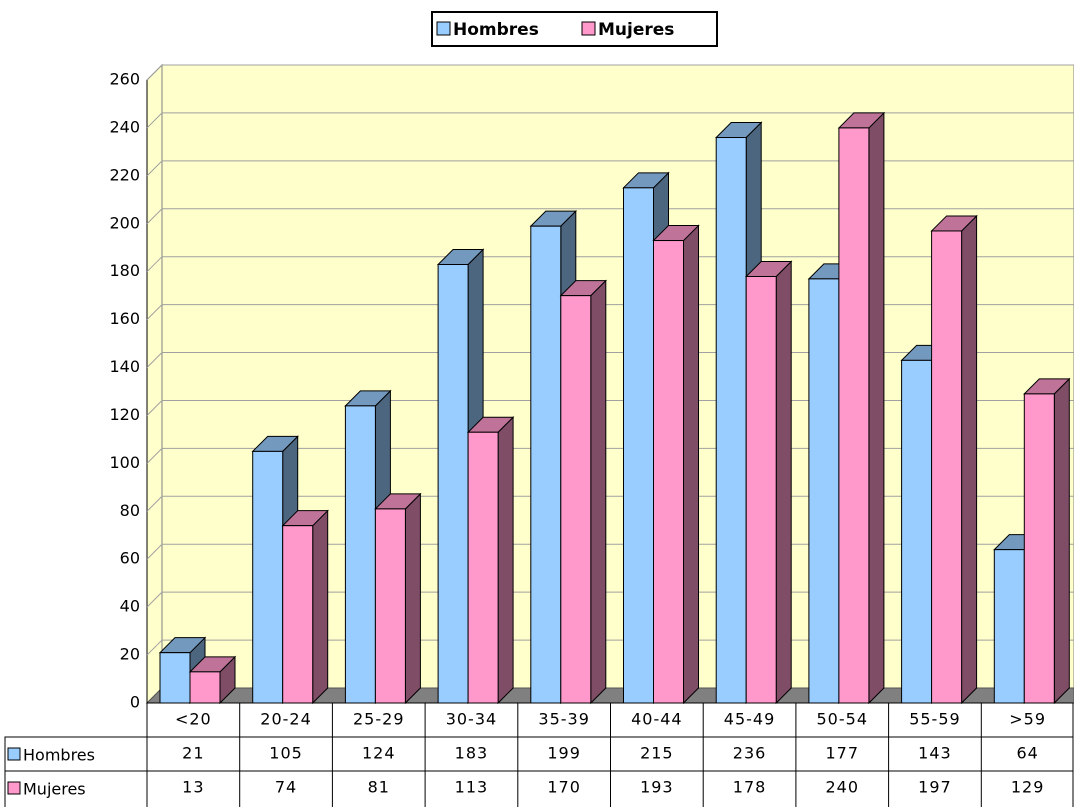 The image size is (1074, 807). I want to click on table-value: 183, so click(472, 753).